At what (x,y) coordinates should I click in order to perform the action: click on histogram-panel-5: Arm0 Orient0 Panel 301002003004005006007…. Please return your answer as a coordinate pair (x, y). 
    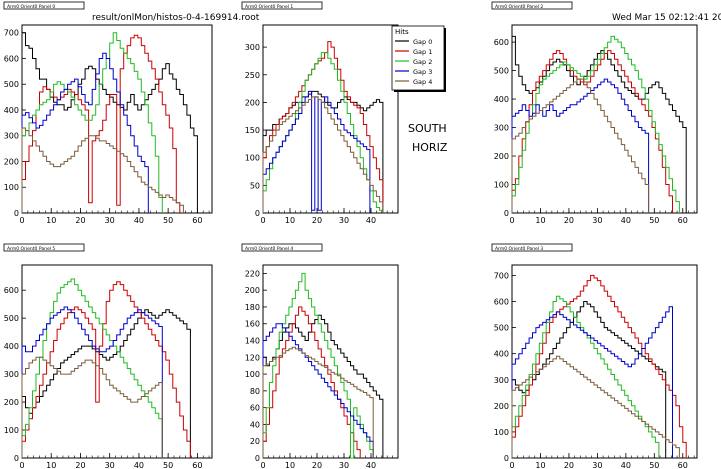
    Looking at the image, I should click on (594, 356).